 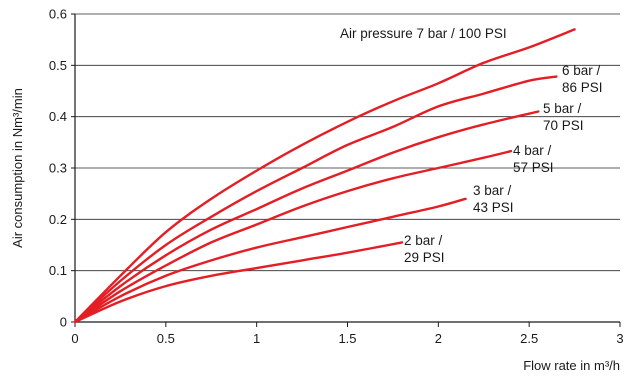 I want to click on y-axis-ticks: 0 0.1 0.2 0.3 0.4 0.5 0.6, so click(x=62, y=168).